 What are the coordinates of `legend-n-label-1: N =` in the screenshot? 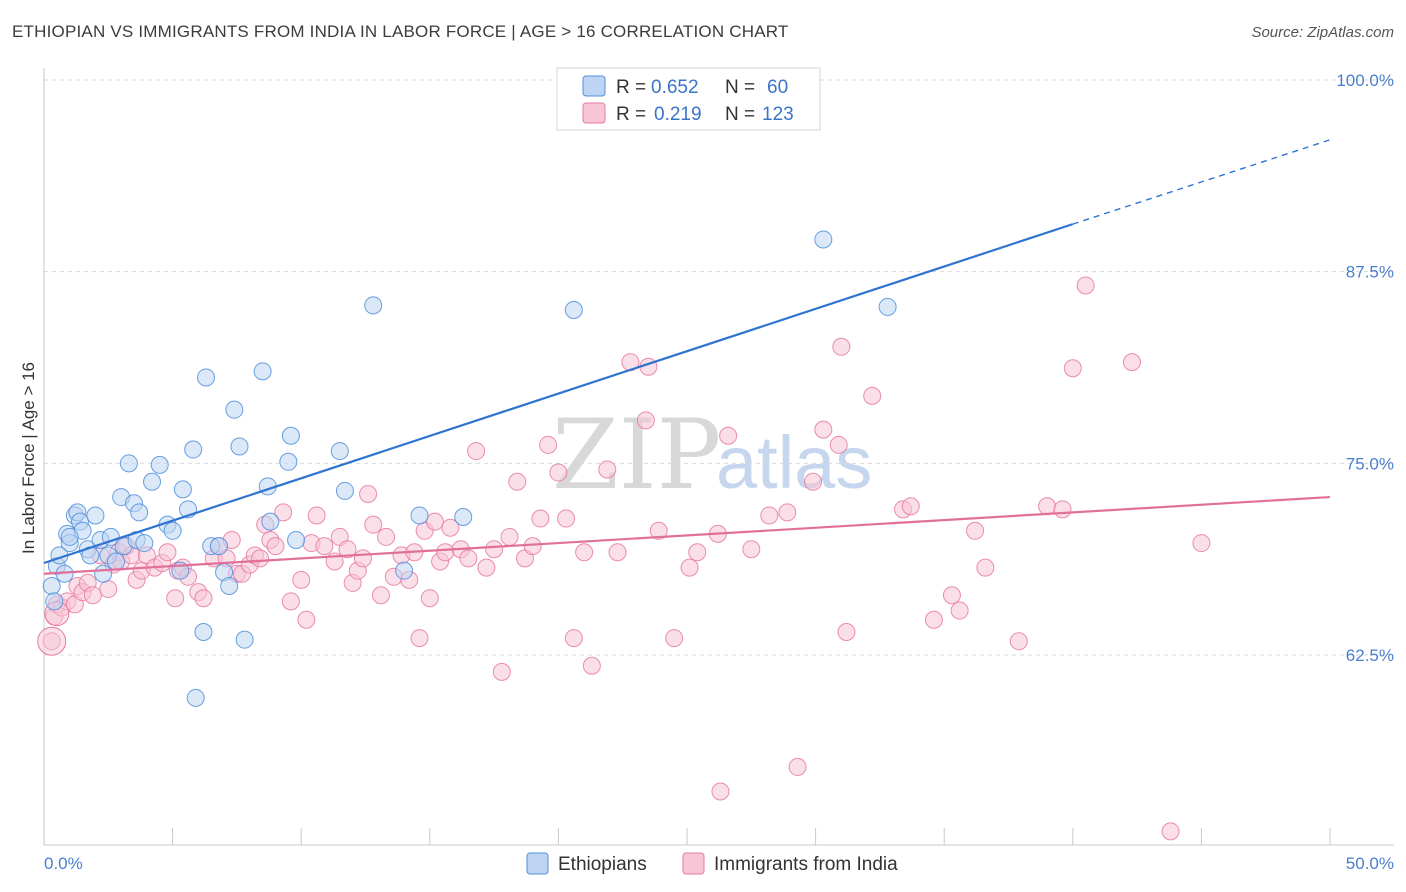 It's located at (740, 87).